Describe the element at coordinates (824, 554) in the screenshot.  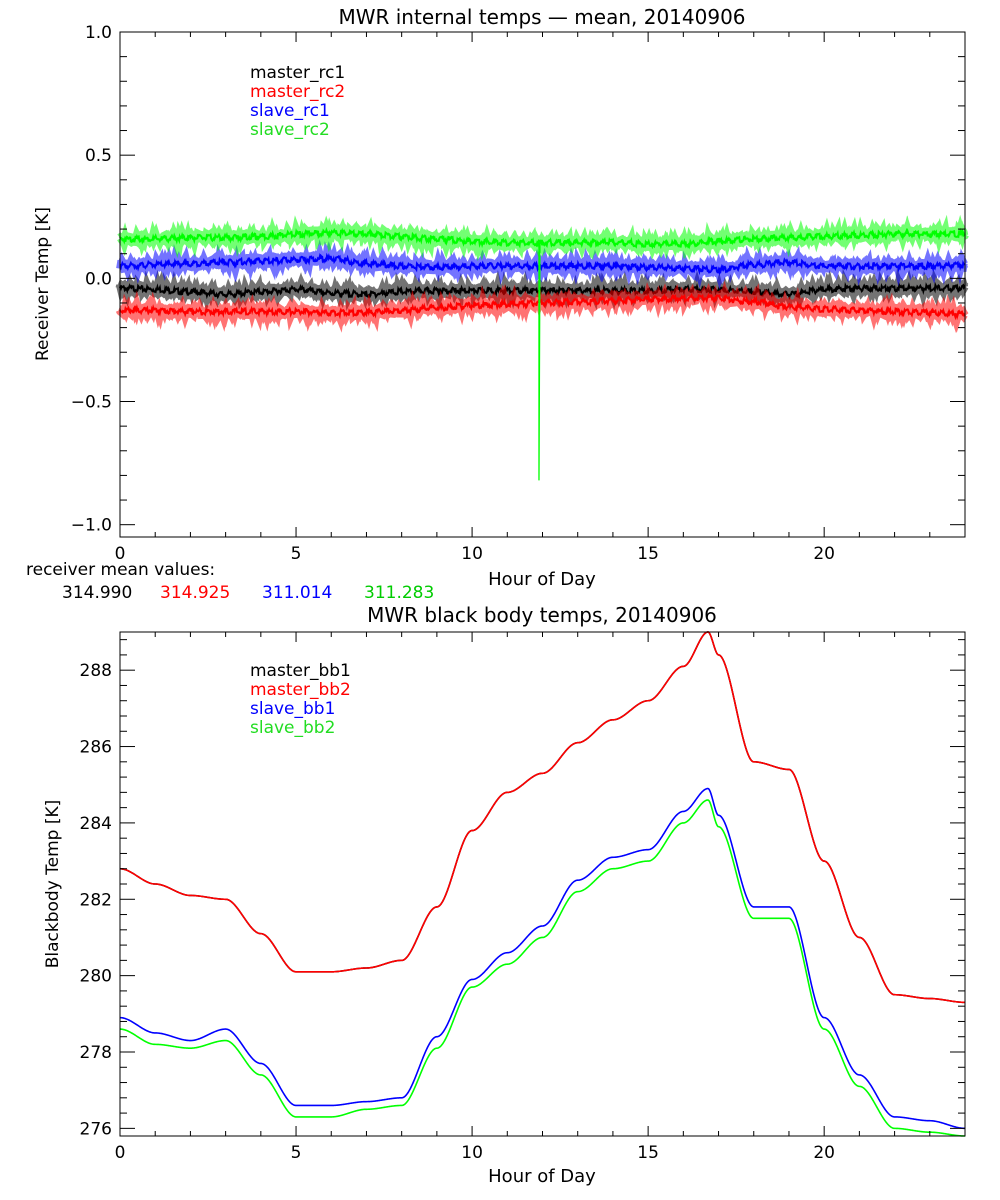
I see `top-x-tick-label: 20` at that location.